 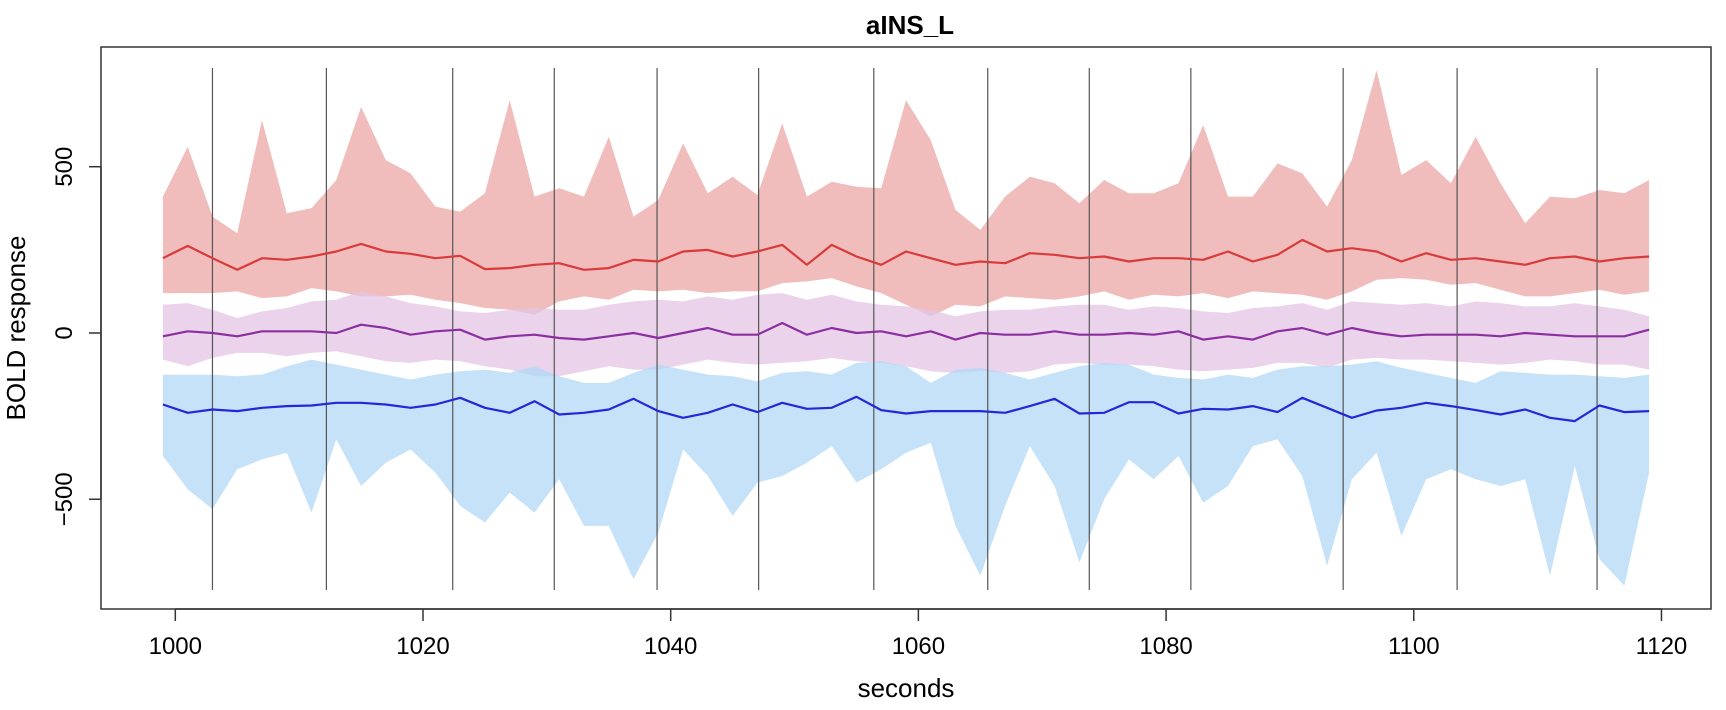 What do you see at coordinates (670, 646) in the screenshot?
I see `x-tick-label: 1040` at bounding box center [670, 646].